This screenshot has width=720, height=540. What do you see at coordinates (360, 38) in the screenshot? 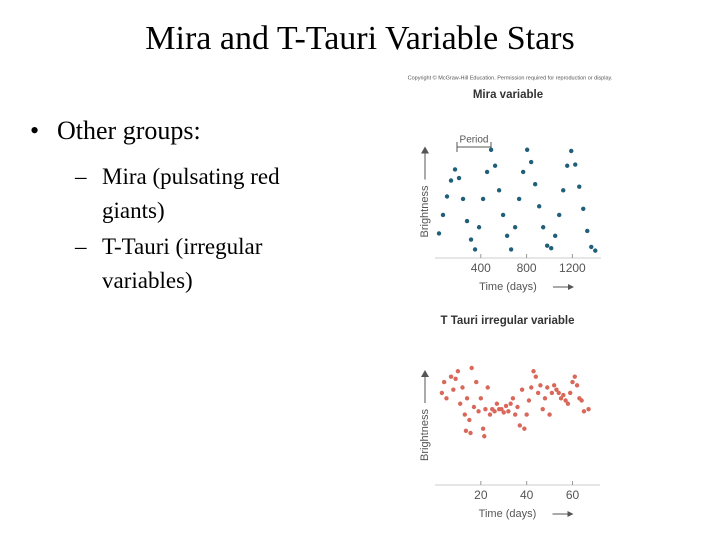
I see `slide-title: Mira and T-Tauri Variable Stars` at bounding box center [360, 38].